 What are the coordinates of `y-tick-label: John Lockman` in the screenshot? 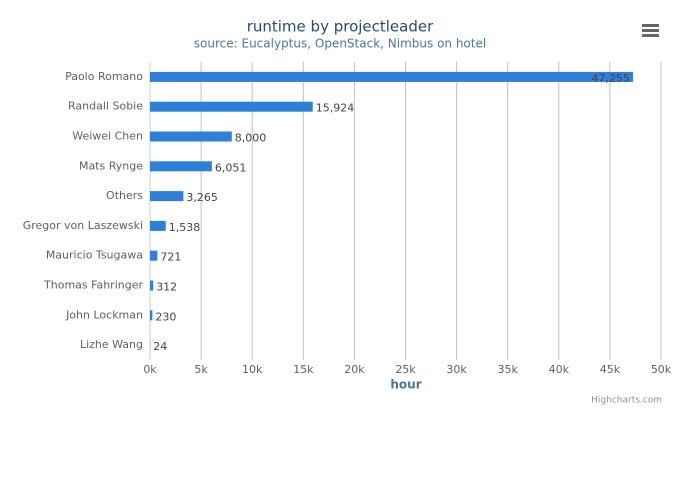 It's located at (104, 314).